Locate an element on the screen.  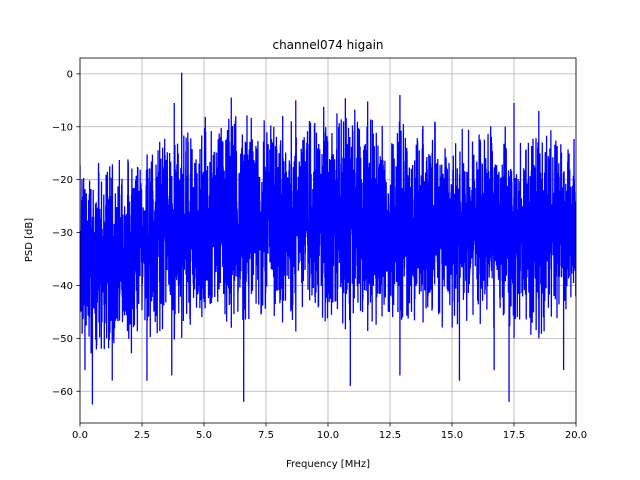
y-tick-label: −20 is located at coordinates (62, 180).